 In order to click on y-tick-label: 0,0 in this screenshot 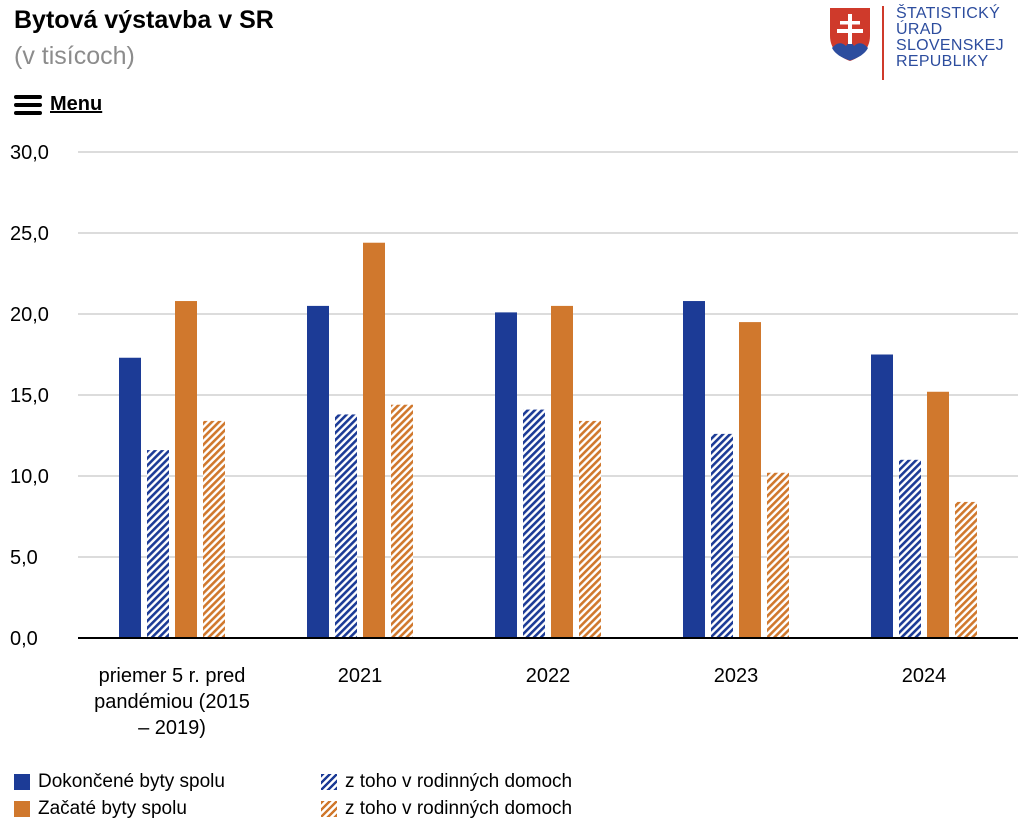, I will do `click(24, 639)`.